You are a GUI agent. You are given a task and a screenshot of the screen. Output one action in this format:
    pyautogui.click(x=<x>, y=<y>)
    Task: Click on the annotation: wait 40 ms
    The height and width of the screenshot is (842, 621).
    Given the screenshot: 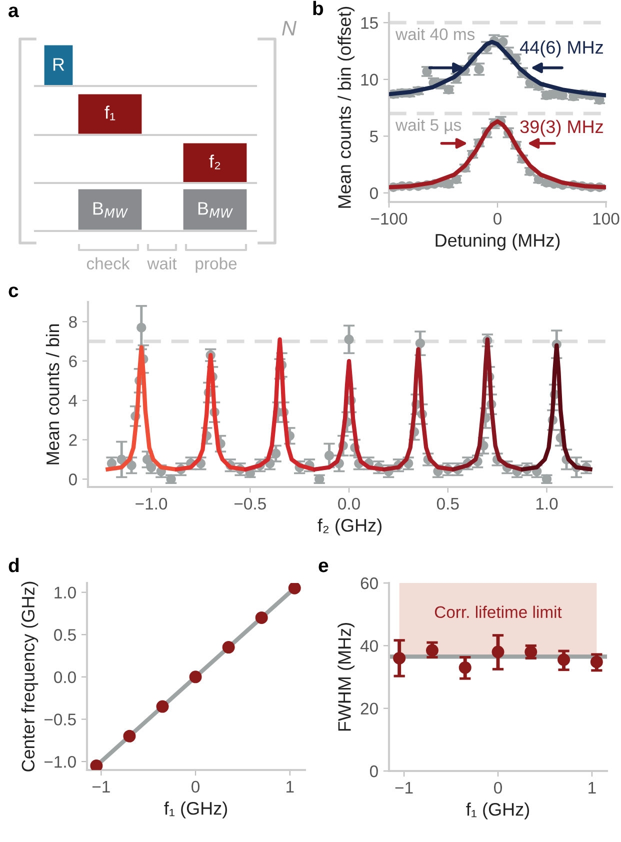 What is the action you would take?
    pyautogui.click(x=435, y=34)
    